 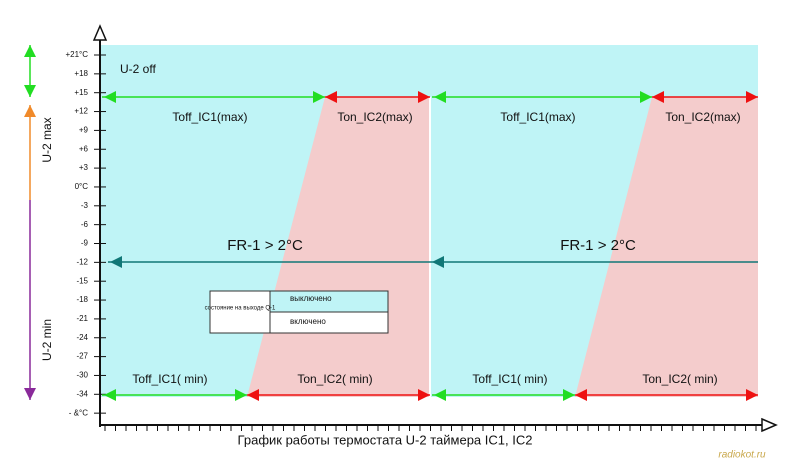 What do you see at coordinates (78, 412) in the screenshot?
I see `y-tick-label: - &°C` at bounding box center [78, 412].